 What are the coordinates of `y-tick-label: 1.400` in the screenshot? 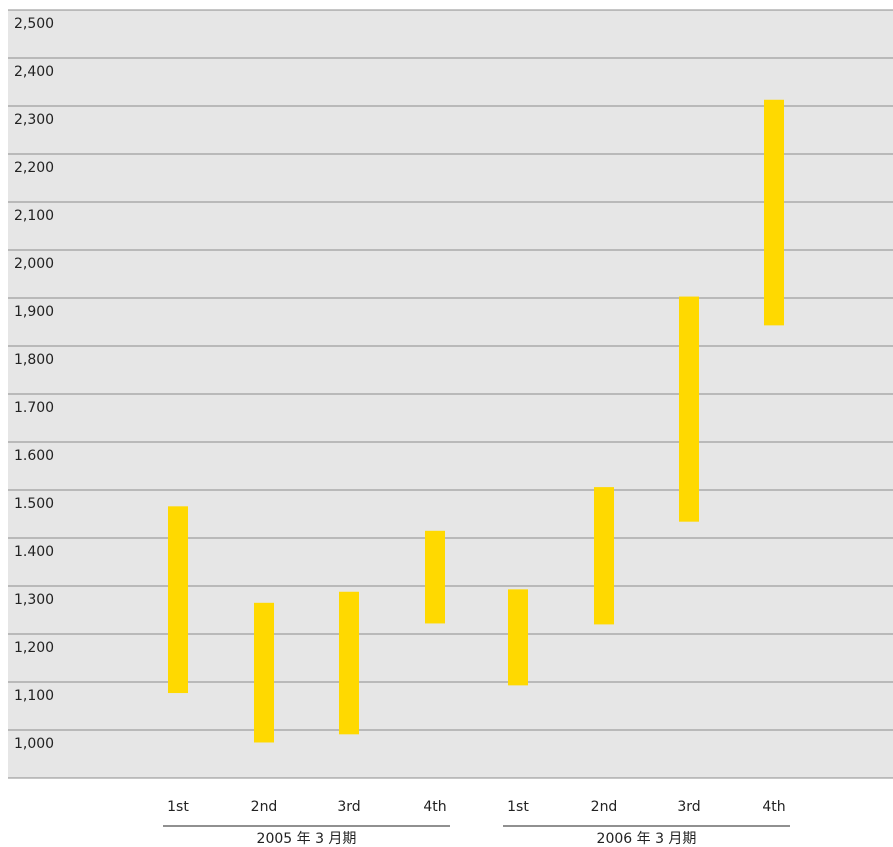 It's located at (34, 552).